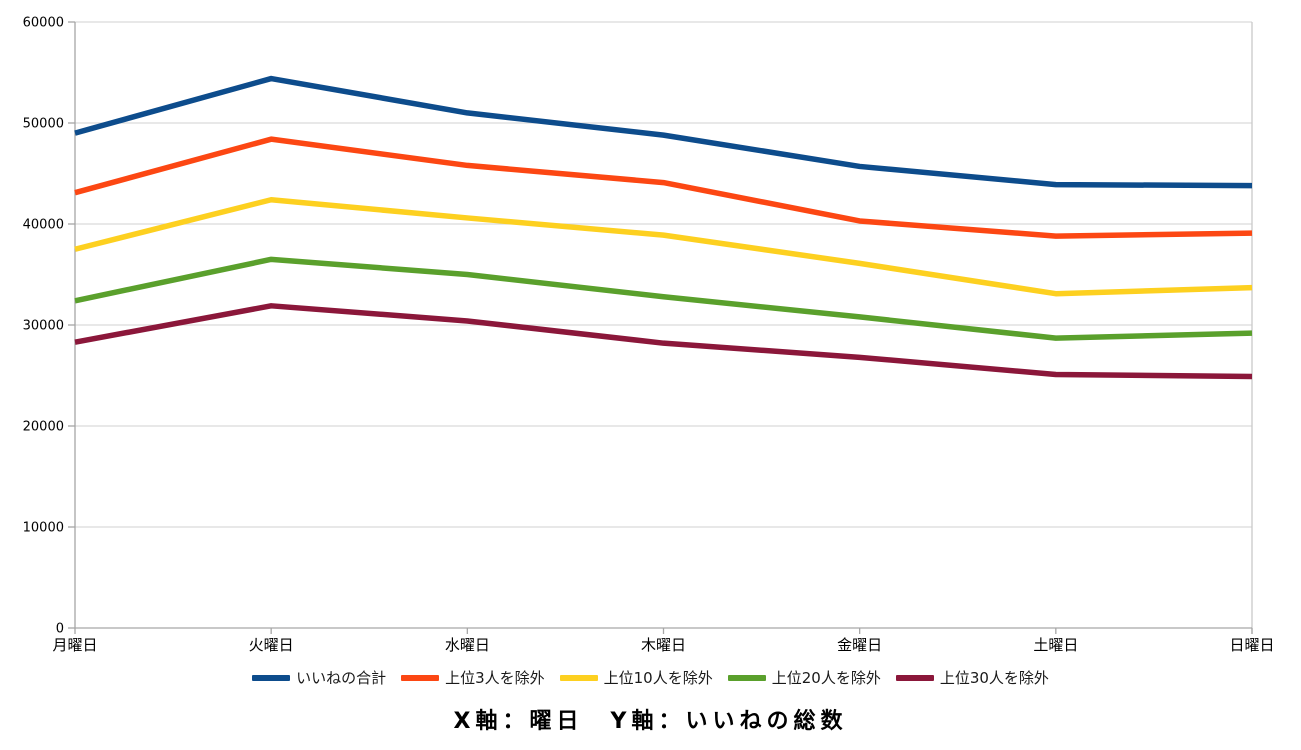 This screenshot has height=750, width=1301. Describe the element at coordinates (74, 645) in the screenshot. I see `category-label: 月曜日` at that location.